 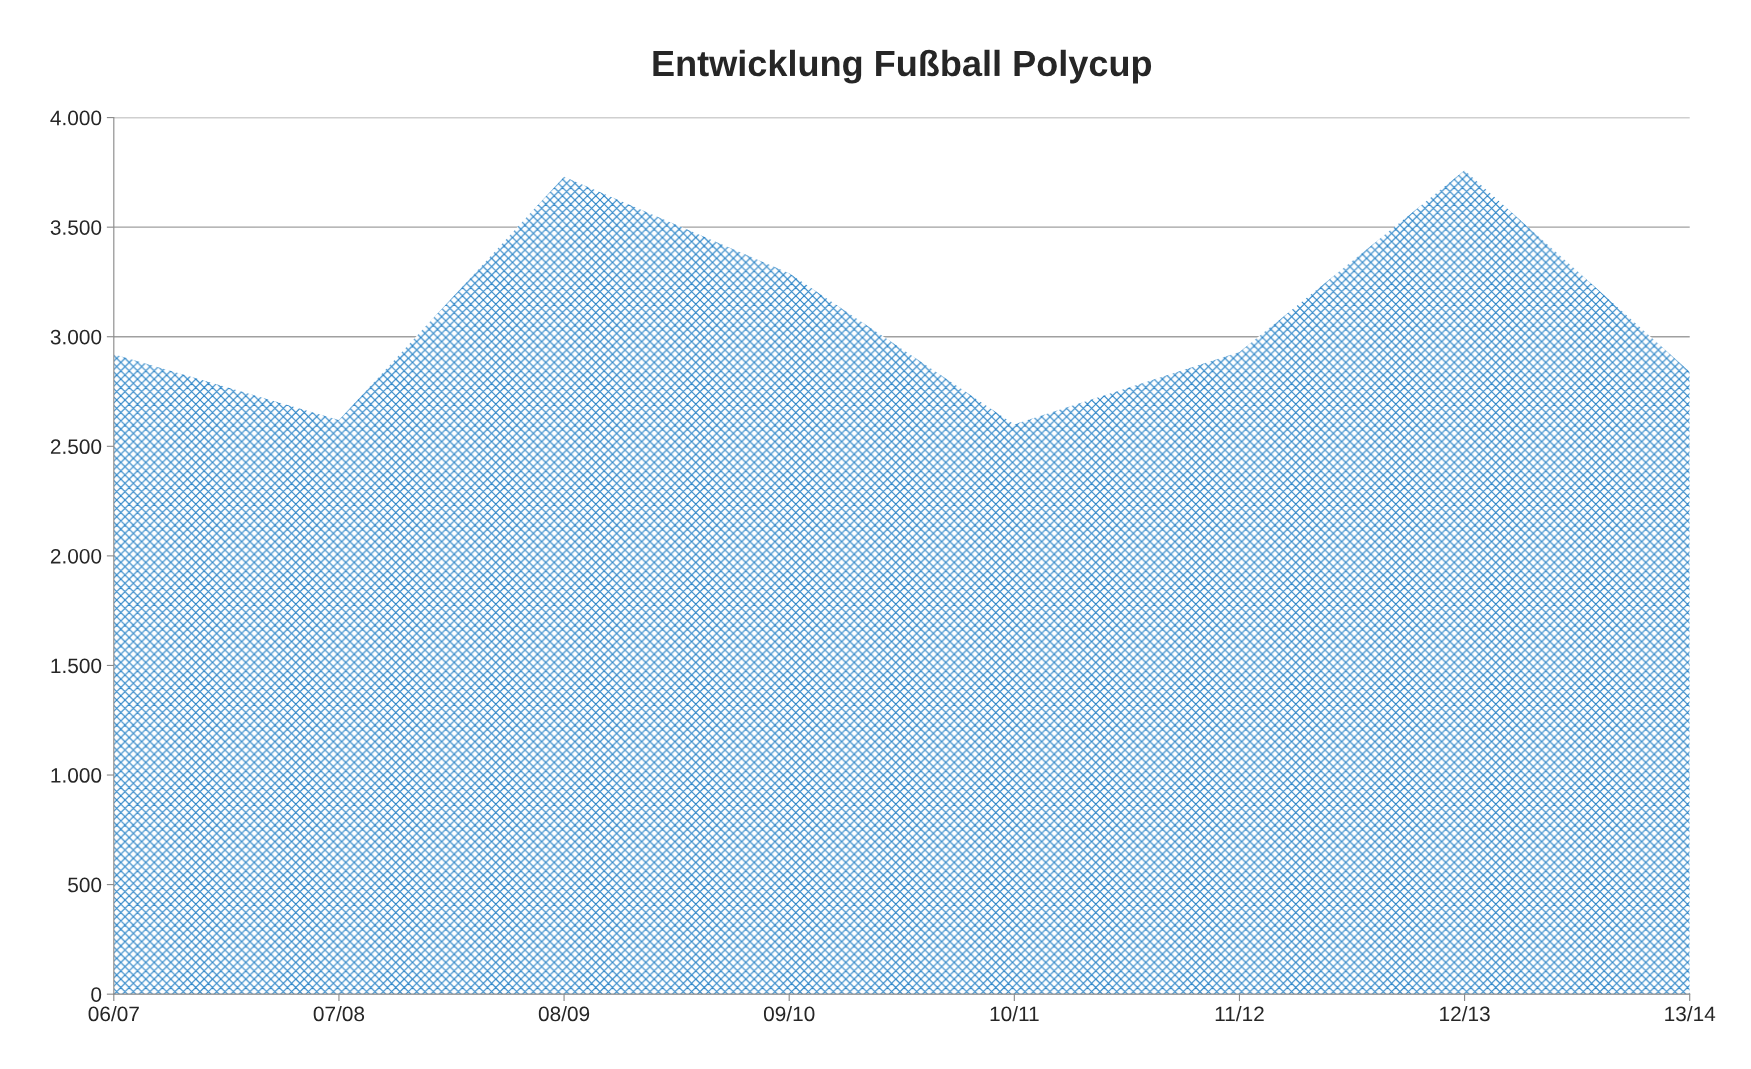 What do you see at coordinates (1014, 1013) in the screenshot?
I see `x-tick-label: 10/11` at bounding box center [1014, 1013].